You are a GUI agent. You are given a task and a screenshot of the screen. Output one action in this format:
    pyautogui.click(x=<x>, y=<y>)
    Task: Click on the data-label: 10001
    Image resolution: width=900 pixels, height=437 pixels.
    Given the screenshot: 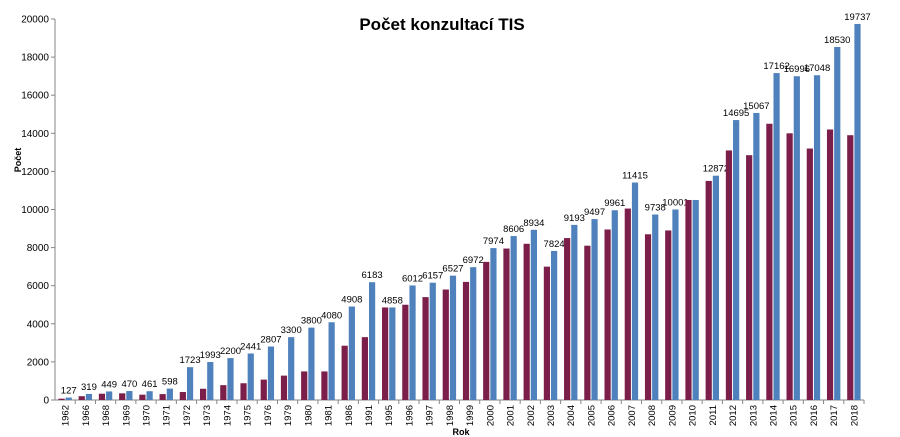 What is the action you would take?
    pyautogui.click(x=675, y=202)
    